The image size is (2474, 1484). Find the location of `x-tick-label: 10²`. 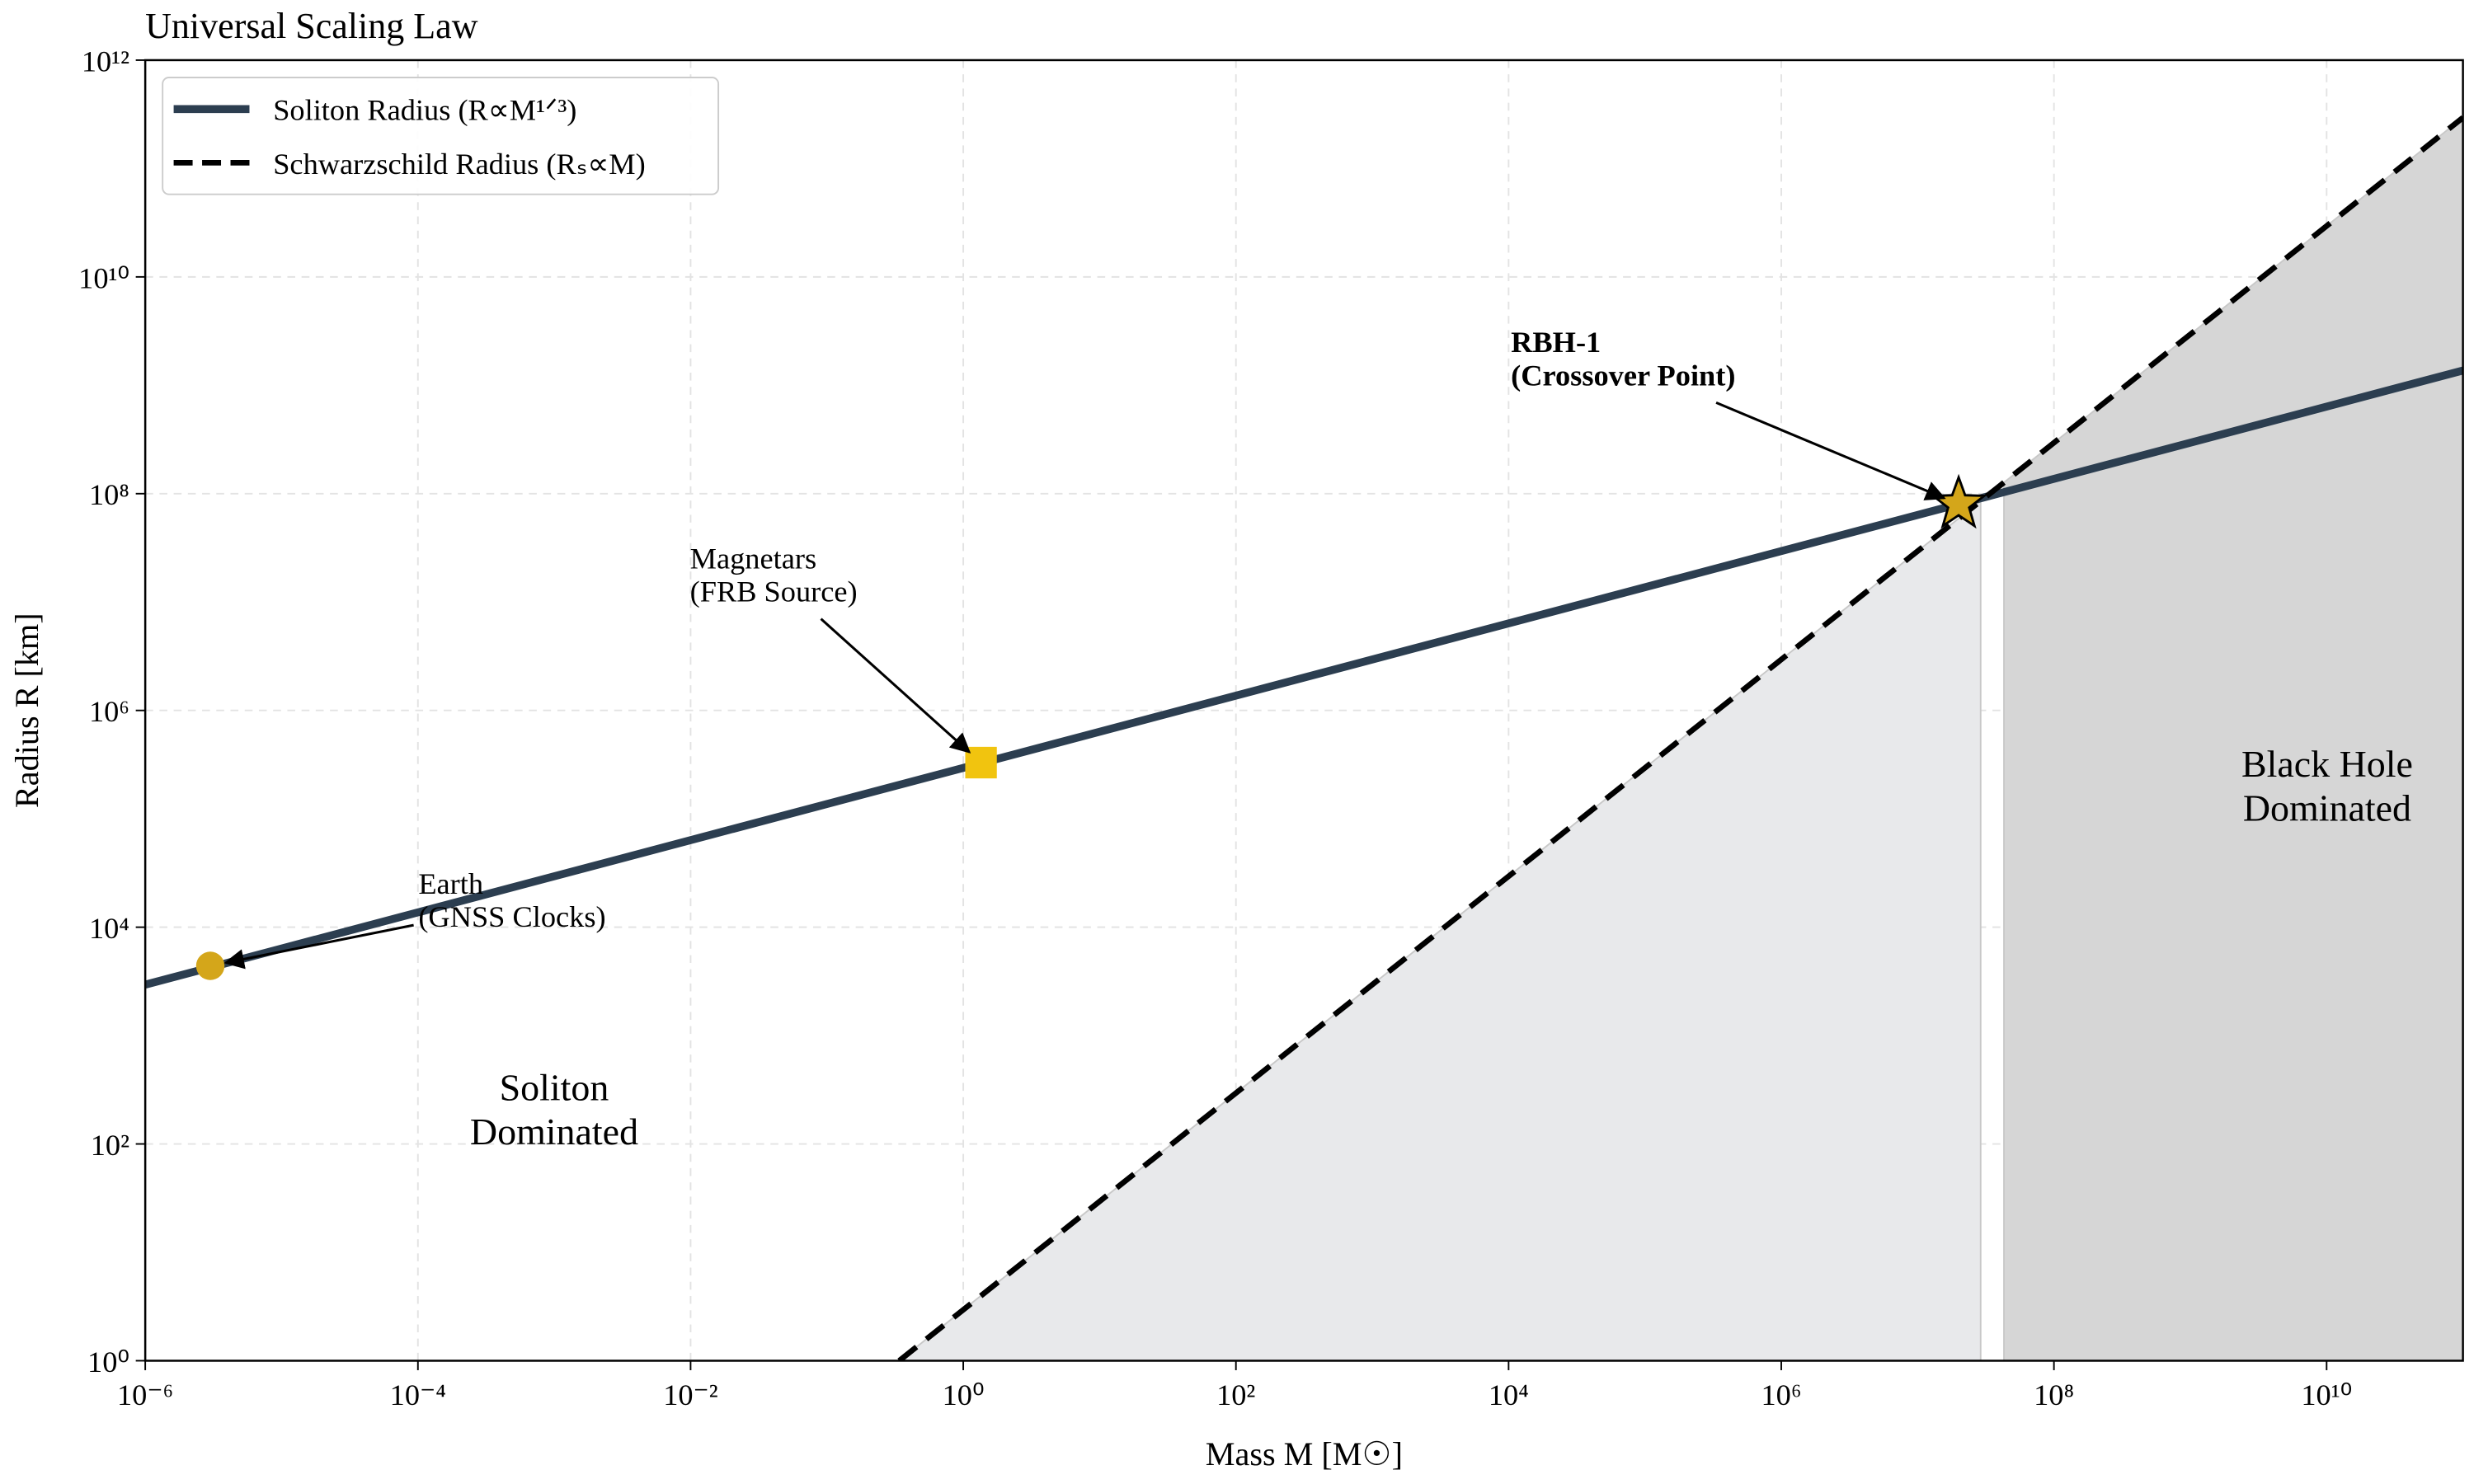

x-tick-label: 10² is located at coordinates (1235, 1394).